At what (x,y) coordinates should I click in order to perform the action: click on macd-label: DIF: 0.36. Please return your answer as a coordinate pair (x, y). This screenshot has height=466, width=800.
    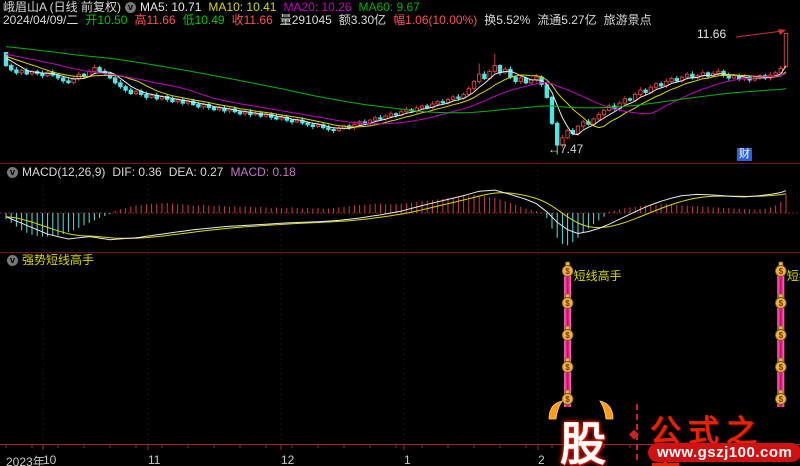
    Looking at the image, I should click on (137, 172).